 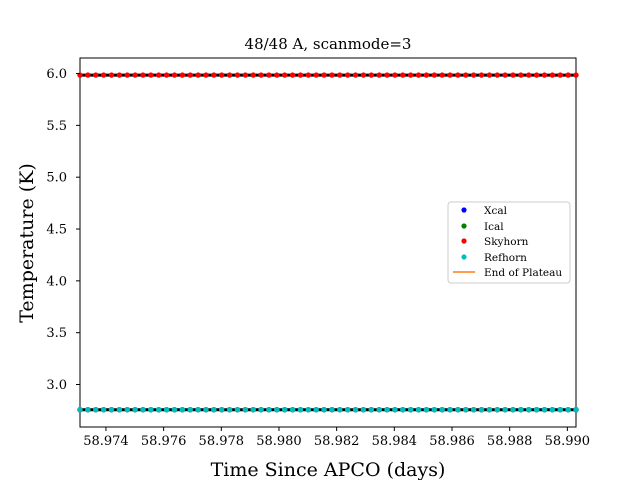 I want to click on legend-label-end-of-plateau: End of Plateau, so click(x=523, y=273).